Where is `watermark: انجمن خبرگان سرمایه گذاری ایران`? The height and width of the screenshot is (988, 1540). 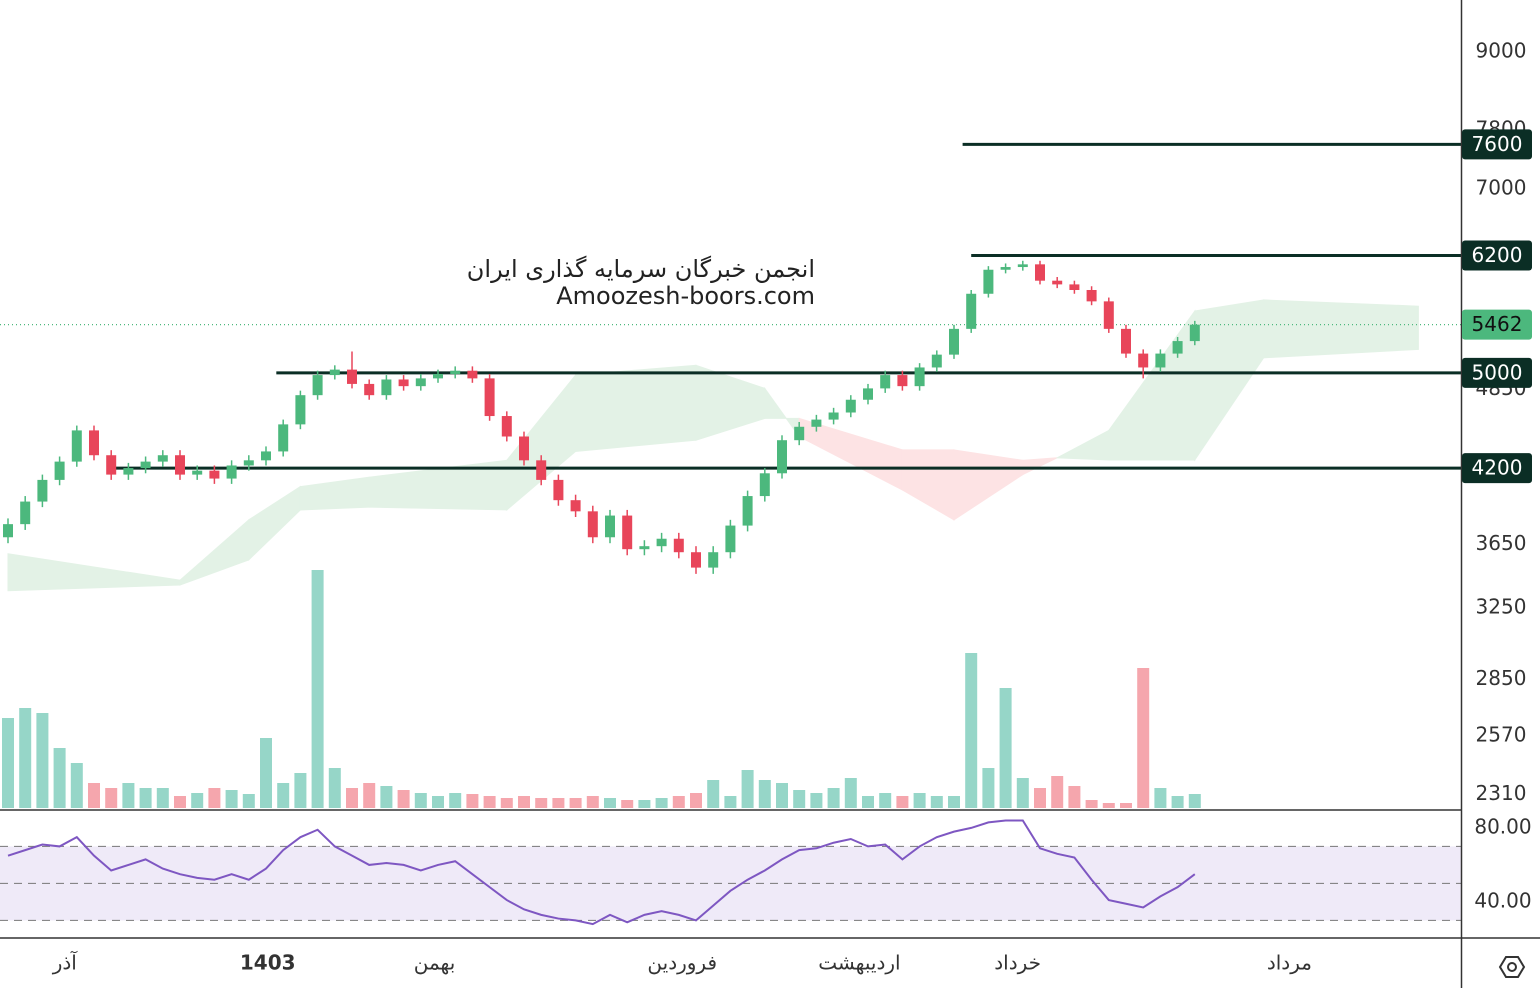 watermark: انجمن خبرگان سرمایه گذاری ایران is located at coordinates (641, 269).